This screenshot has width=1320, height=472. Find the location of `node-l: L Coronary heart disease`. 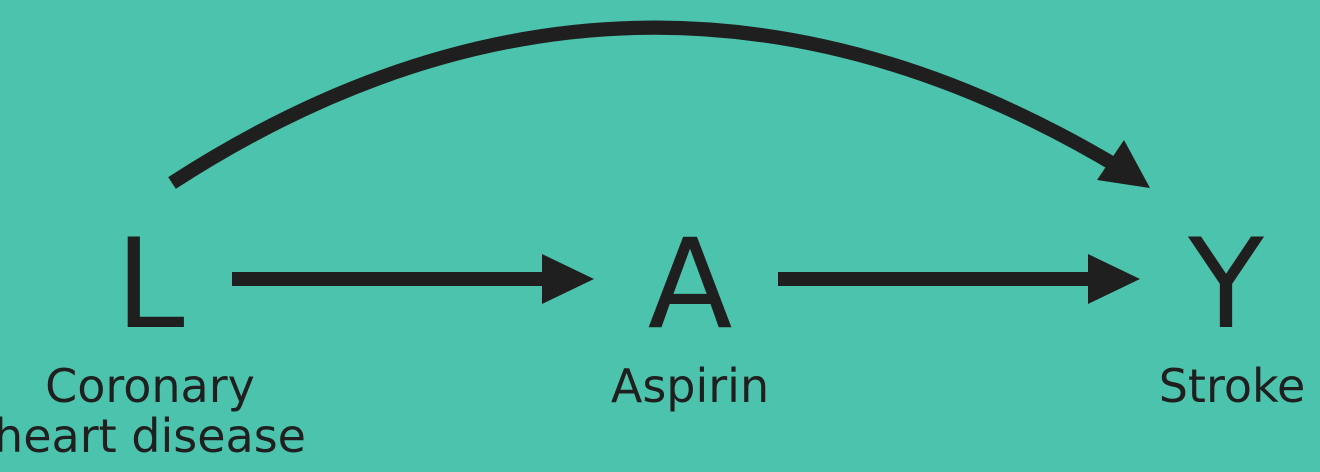

node-l: L Coronary heart disease is located at coordinates (153, 338).